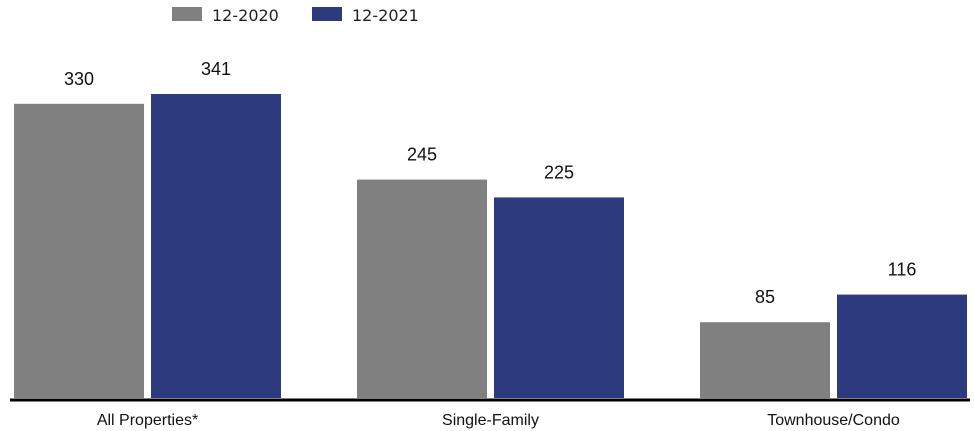 The width and height of the screenshot is (974, 431). I want to click on legend-item-series-1: 12-2020, so click(225, 15).